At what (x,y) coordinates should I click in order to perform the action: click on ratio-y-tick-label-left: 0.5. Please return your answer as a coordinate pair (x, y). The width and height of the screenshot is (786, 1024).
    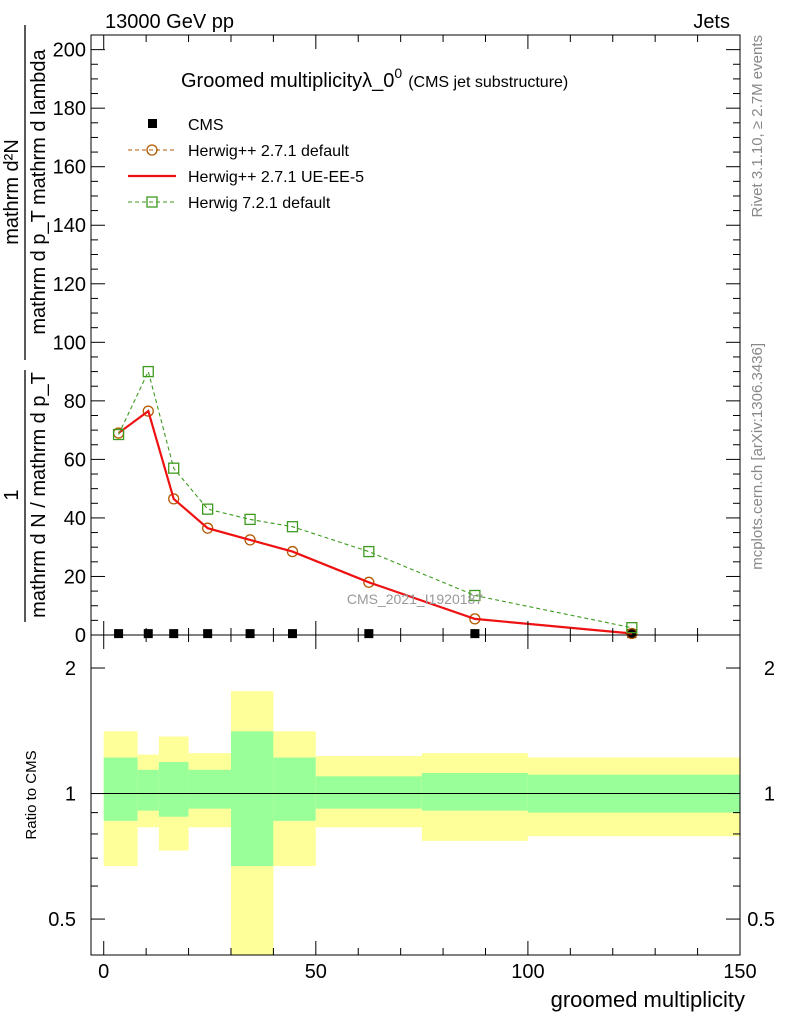
    Looking at the image, I should click on (62, 920).